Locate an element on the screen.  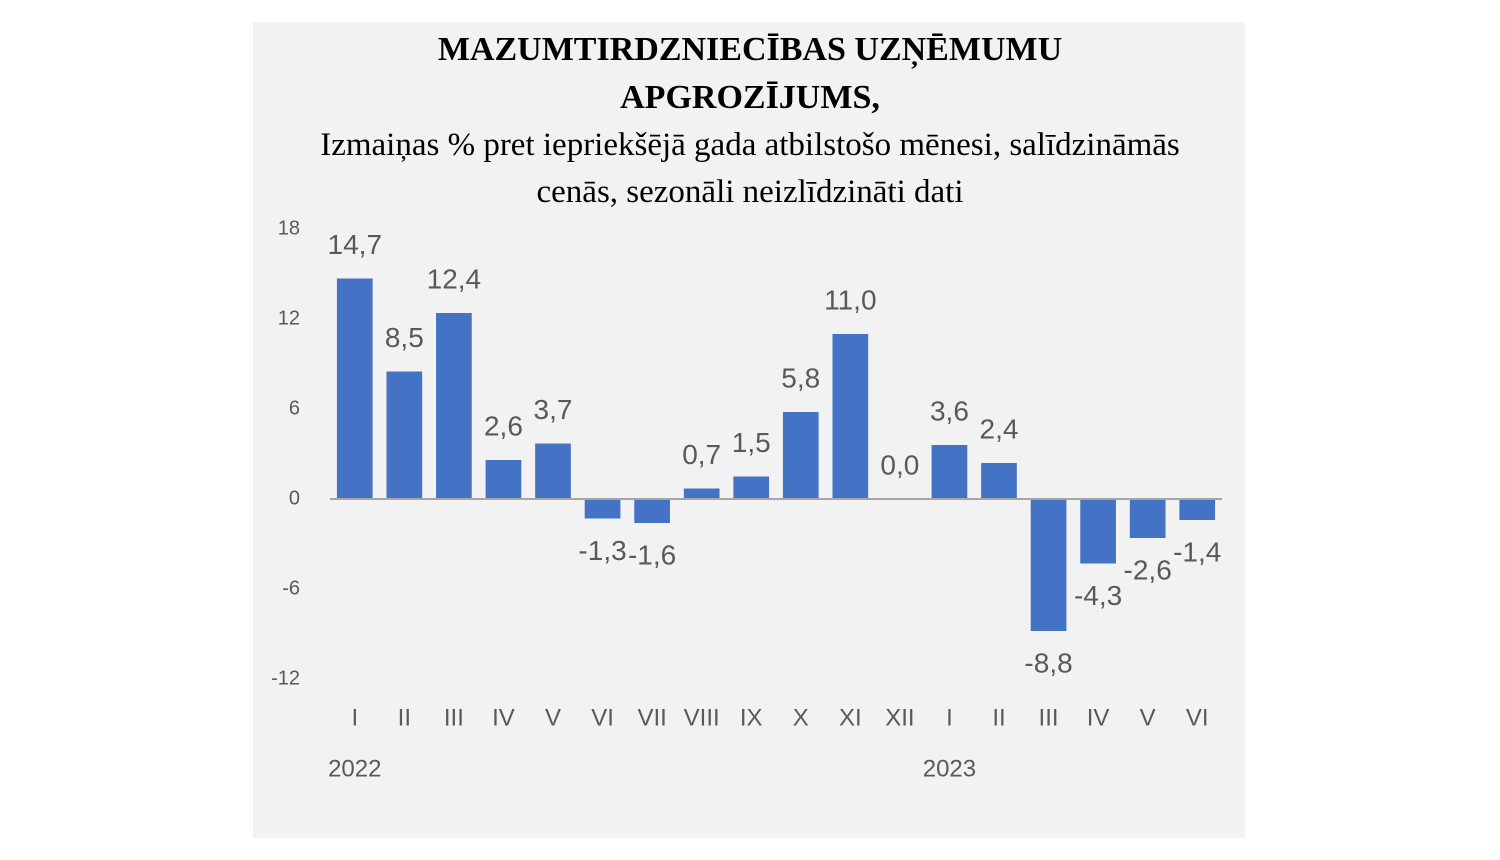
value-label: -1,6 is located at coordinates (652, 554).